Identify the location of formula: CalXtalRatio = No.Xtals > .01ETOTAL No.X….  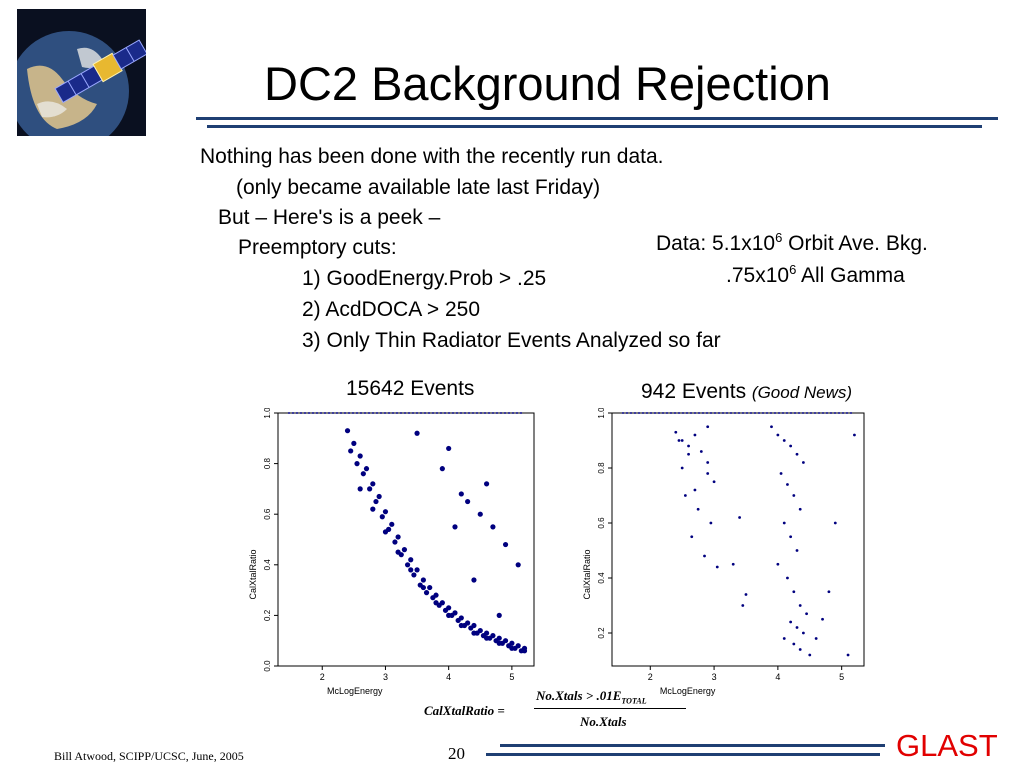
(559, 710).